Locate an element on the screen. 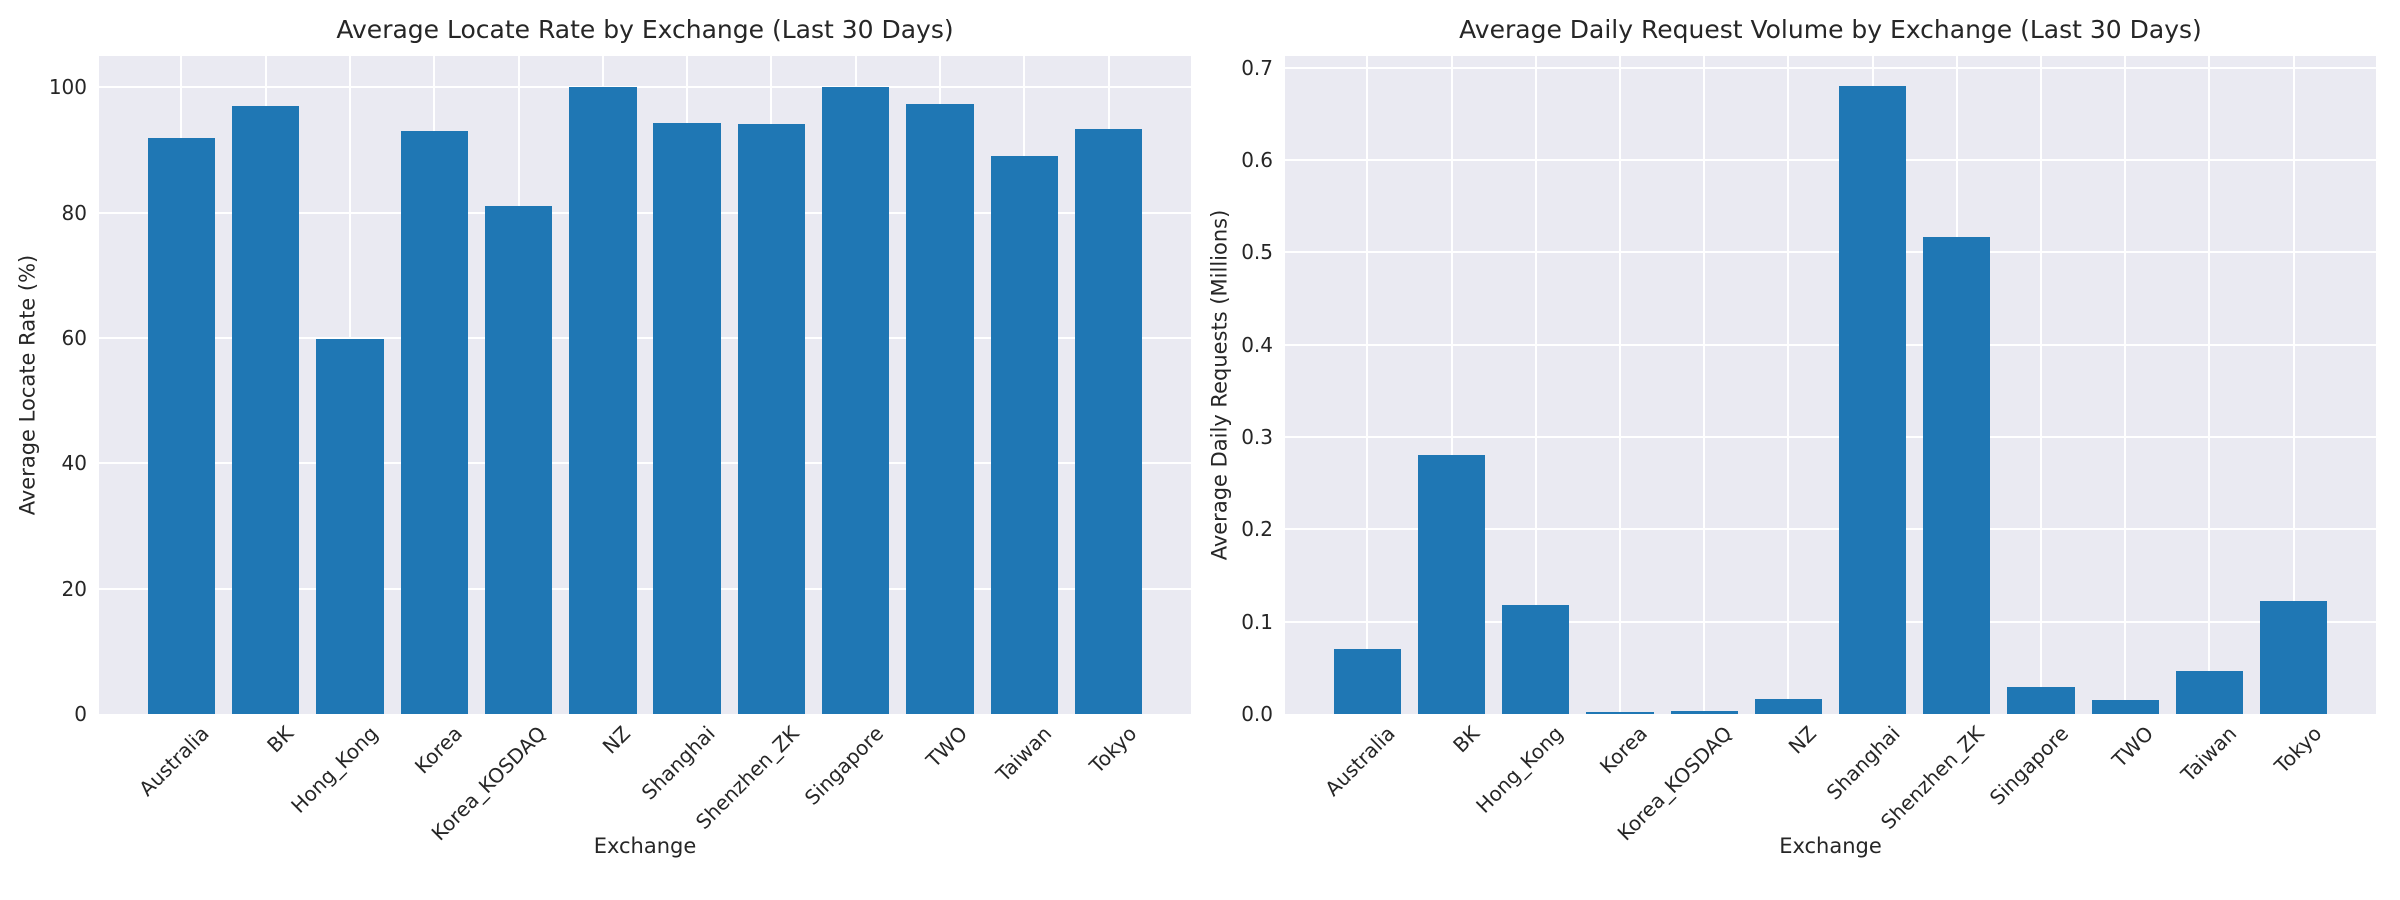  y-tick-label: 20 is located at coordinates (74, 588).